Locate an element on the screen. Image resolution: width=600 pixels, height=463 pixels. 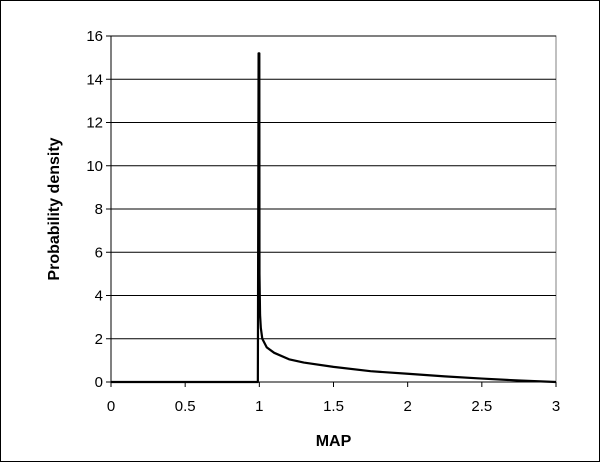
y-axis-ticks: 0 2 4 6 8 10 12 14 16 is located at coordinates (98, 209).